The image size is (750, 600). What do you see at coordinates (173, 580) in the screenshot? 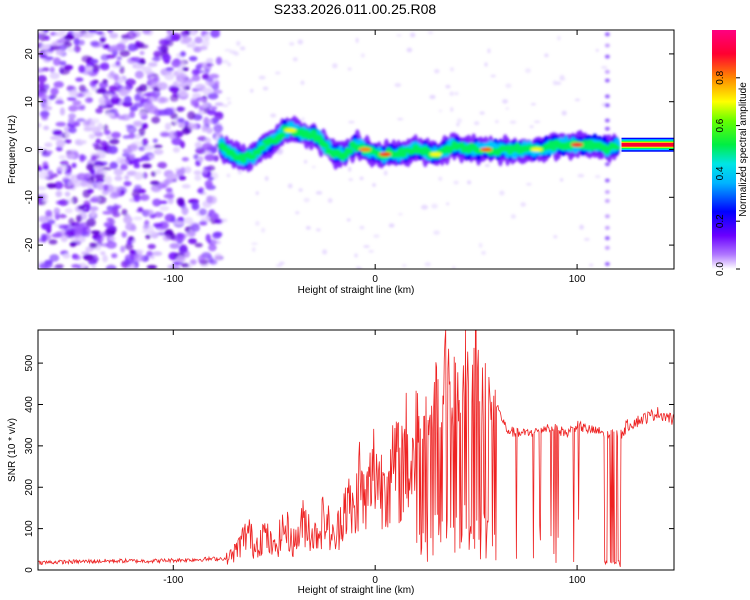
I see `snr-x-tick-label: -100` at bounding box center [173, 580].